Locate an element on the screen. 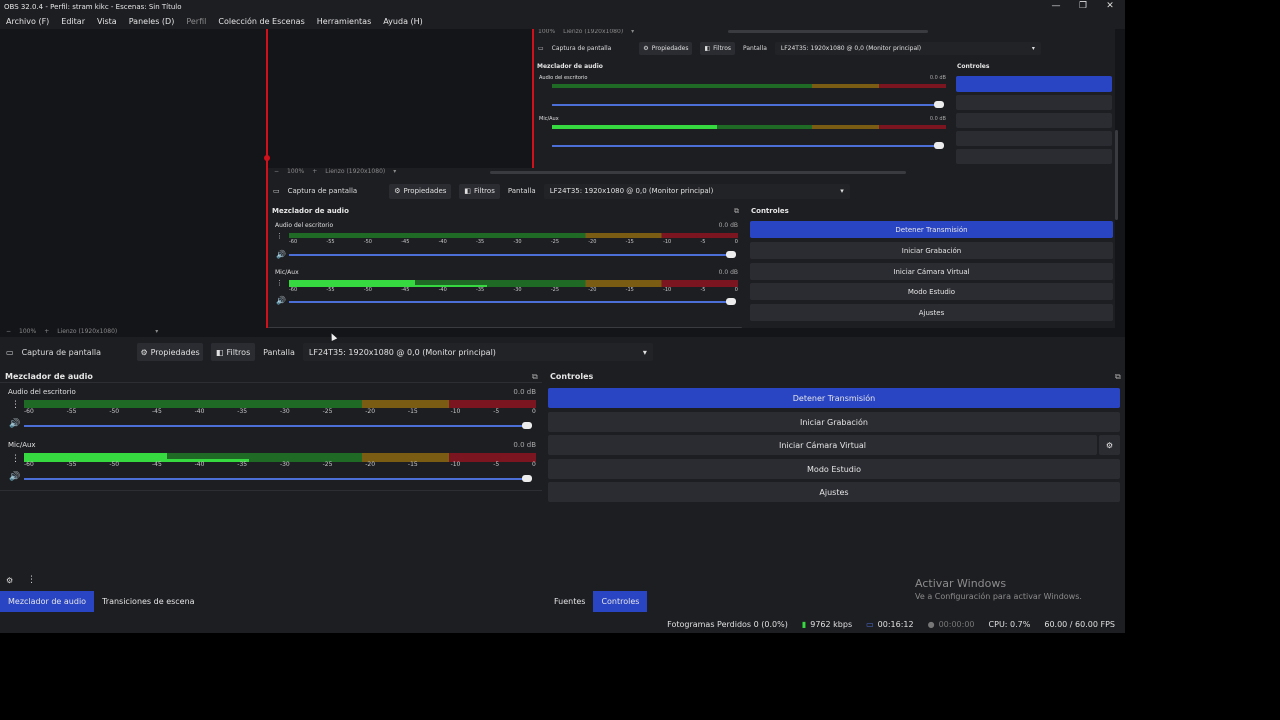 The image size is (1280, 720). right-dock-tabs: Fuentes Controles is located at coordinates (597, 601).